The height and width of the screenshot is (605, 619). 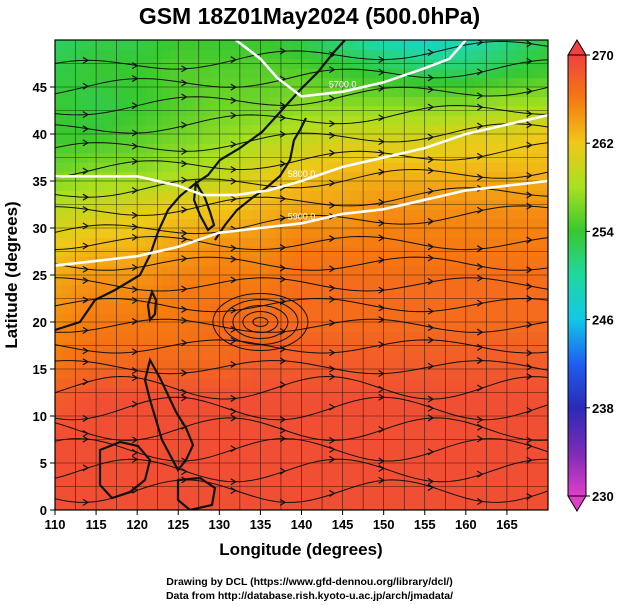 What do you see at coordinates (302, 216) in the screenshot?
I see `contour-label: 5900.0` at bounding box center [302, 216].